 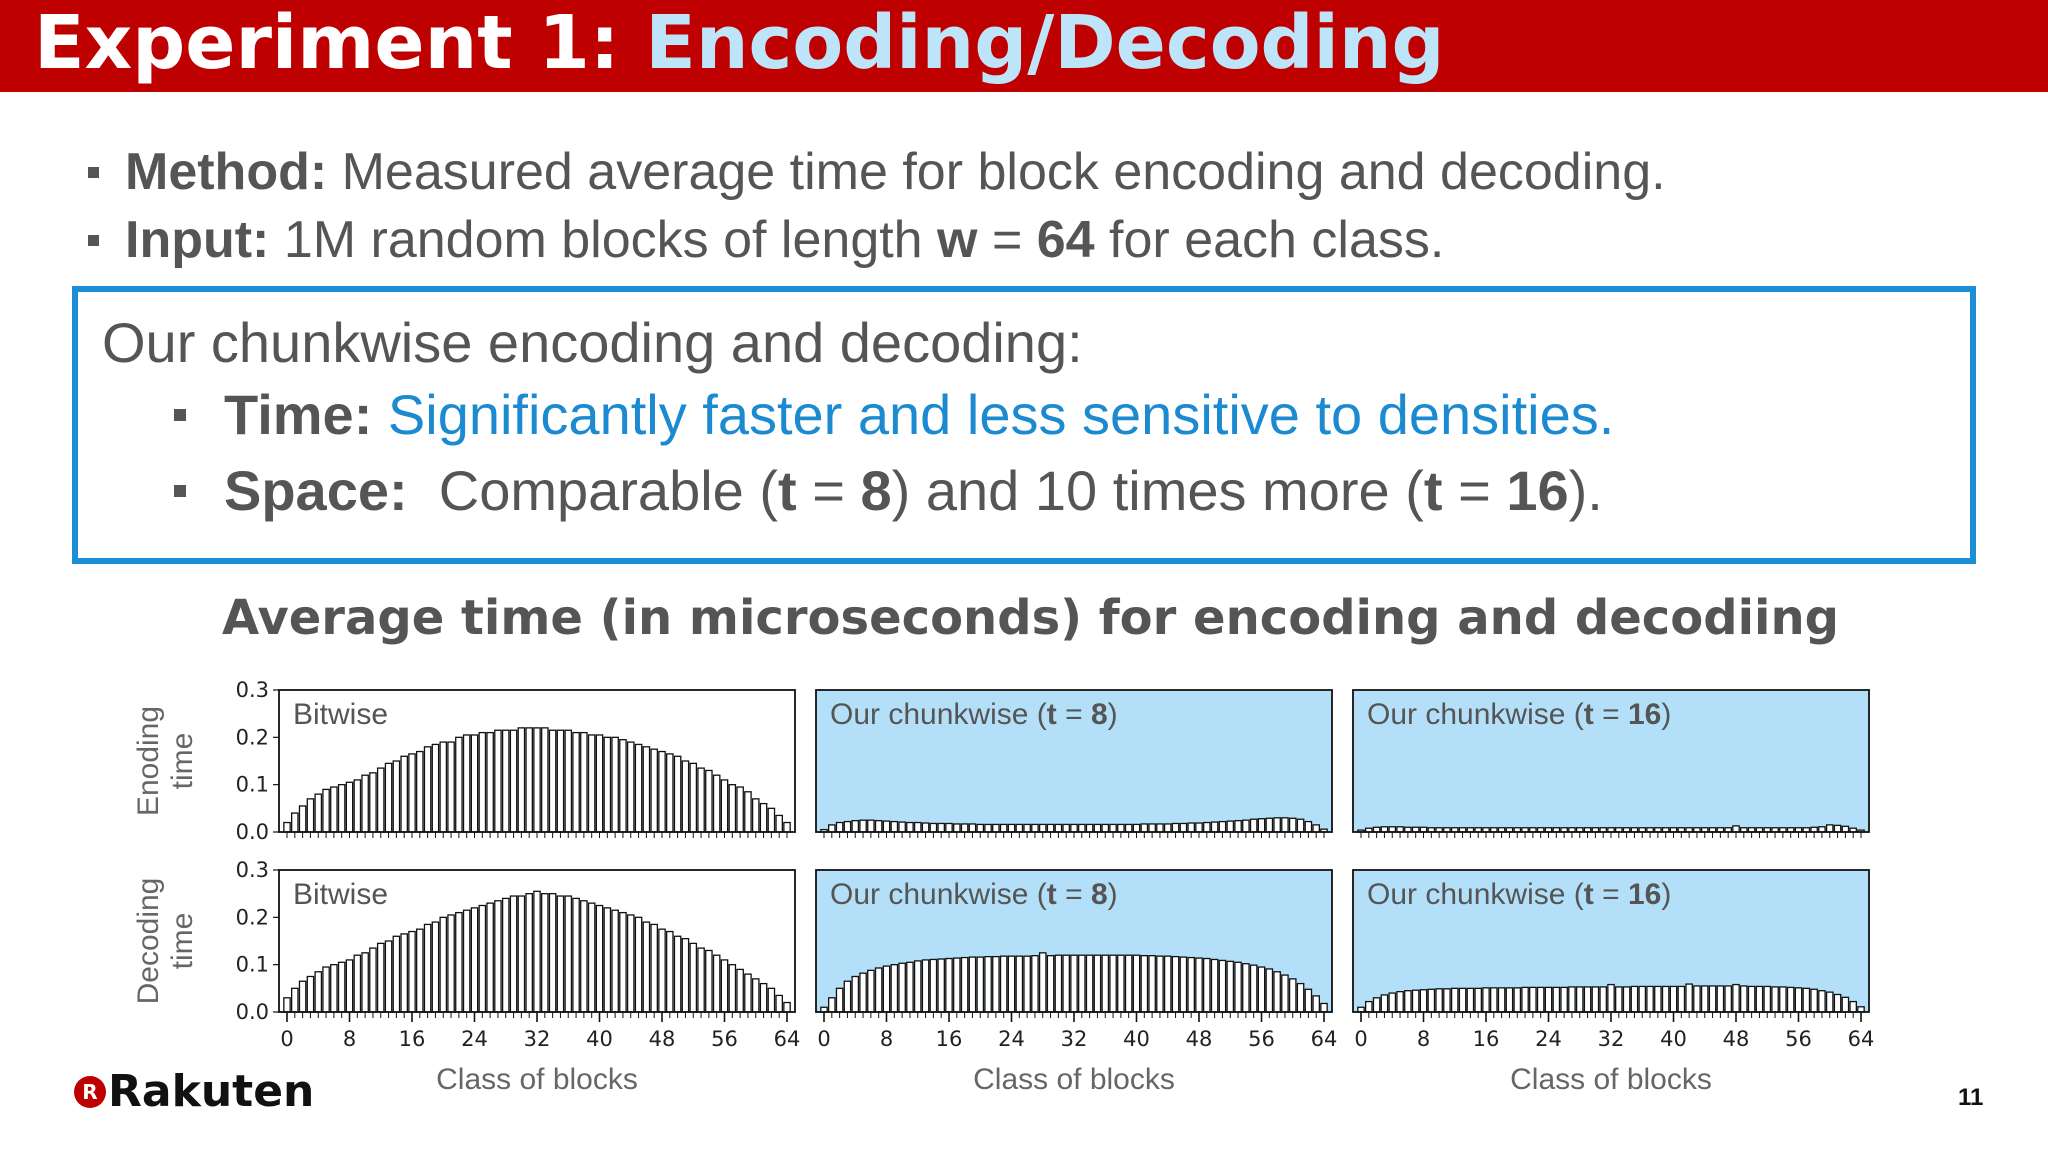 I want to click on chart-x-tick-label: 40, so click(x=1673, y=1039).